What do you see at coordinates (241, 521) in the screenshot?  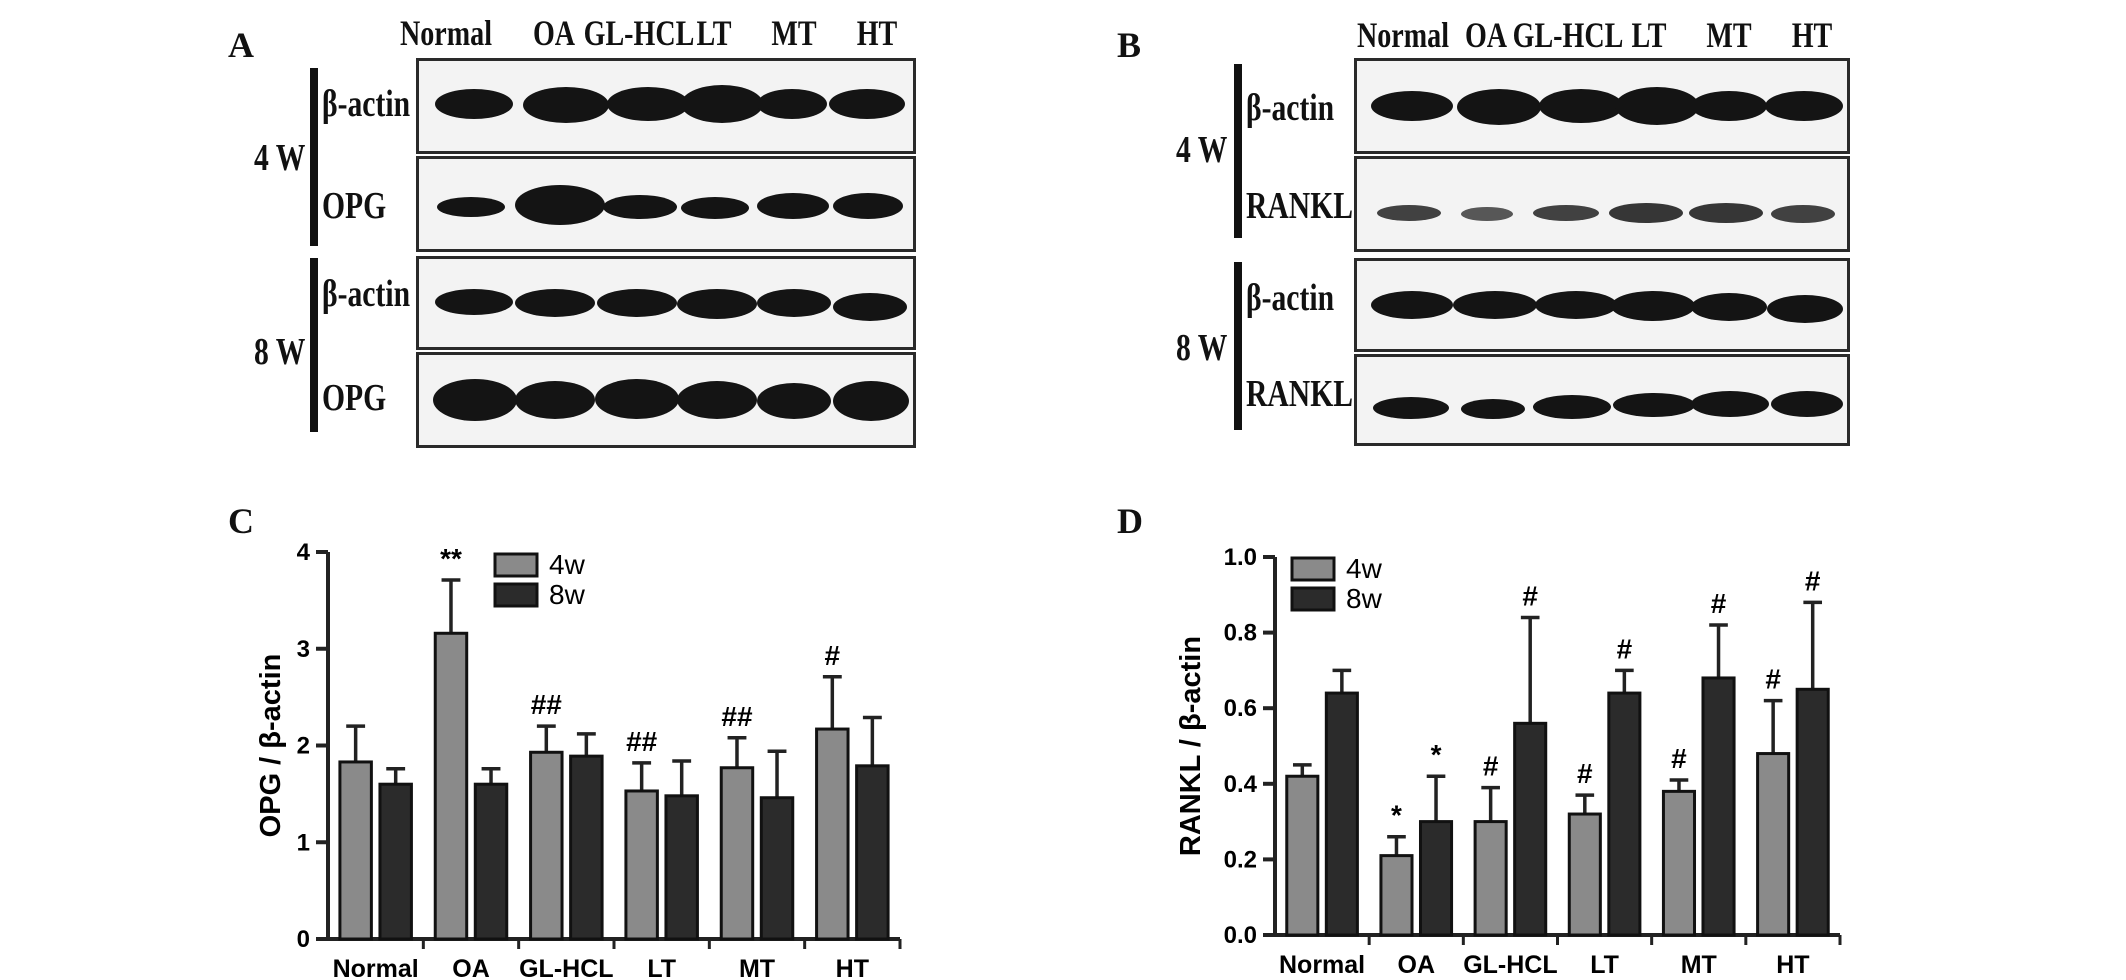 I see `panel-letter-c: C` at bounding box center [241, 521].